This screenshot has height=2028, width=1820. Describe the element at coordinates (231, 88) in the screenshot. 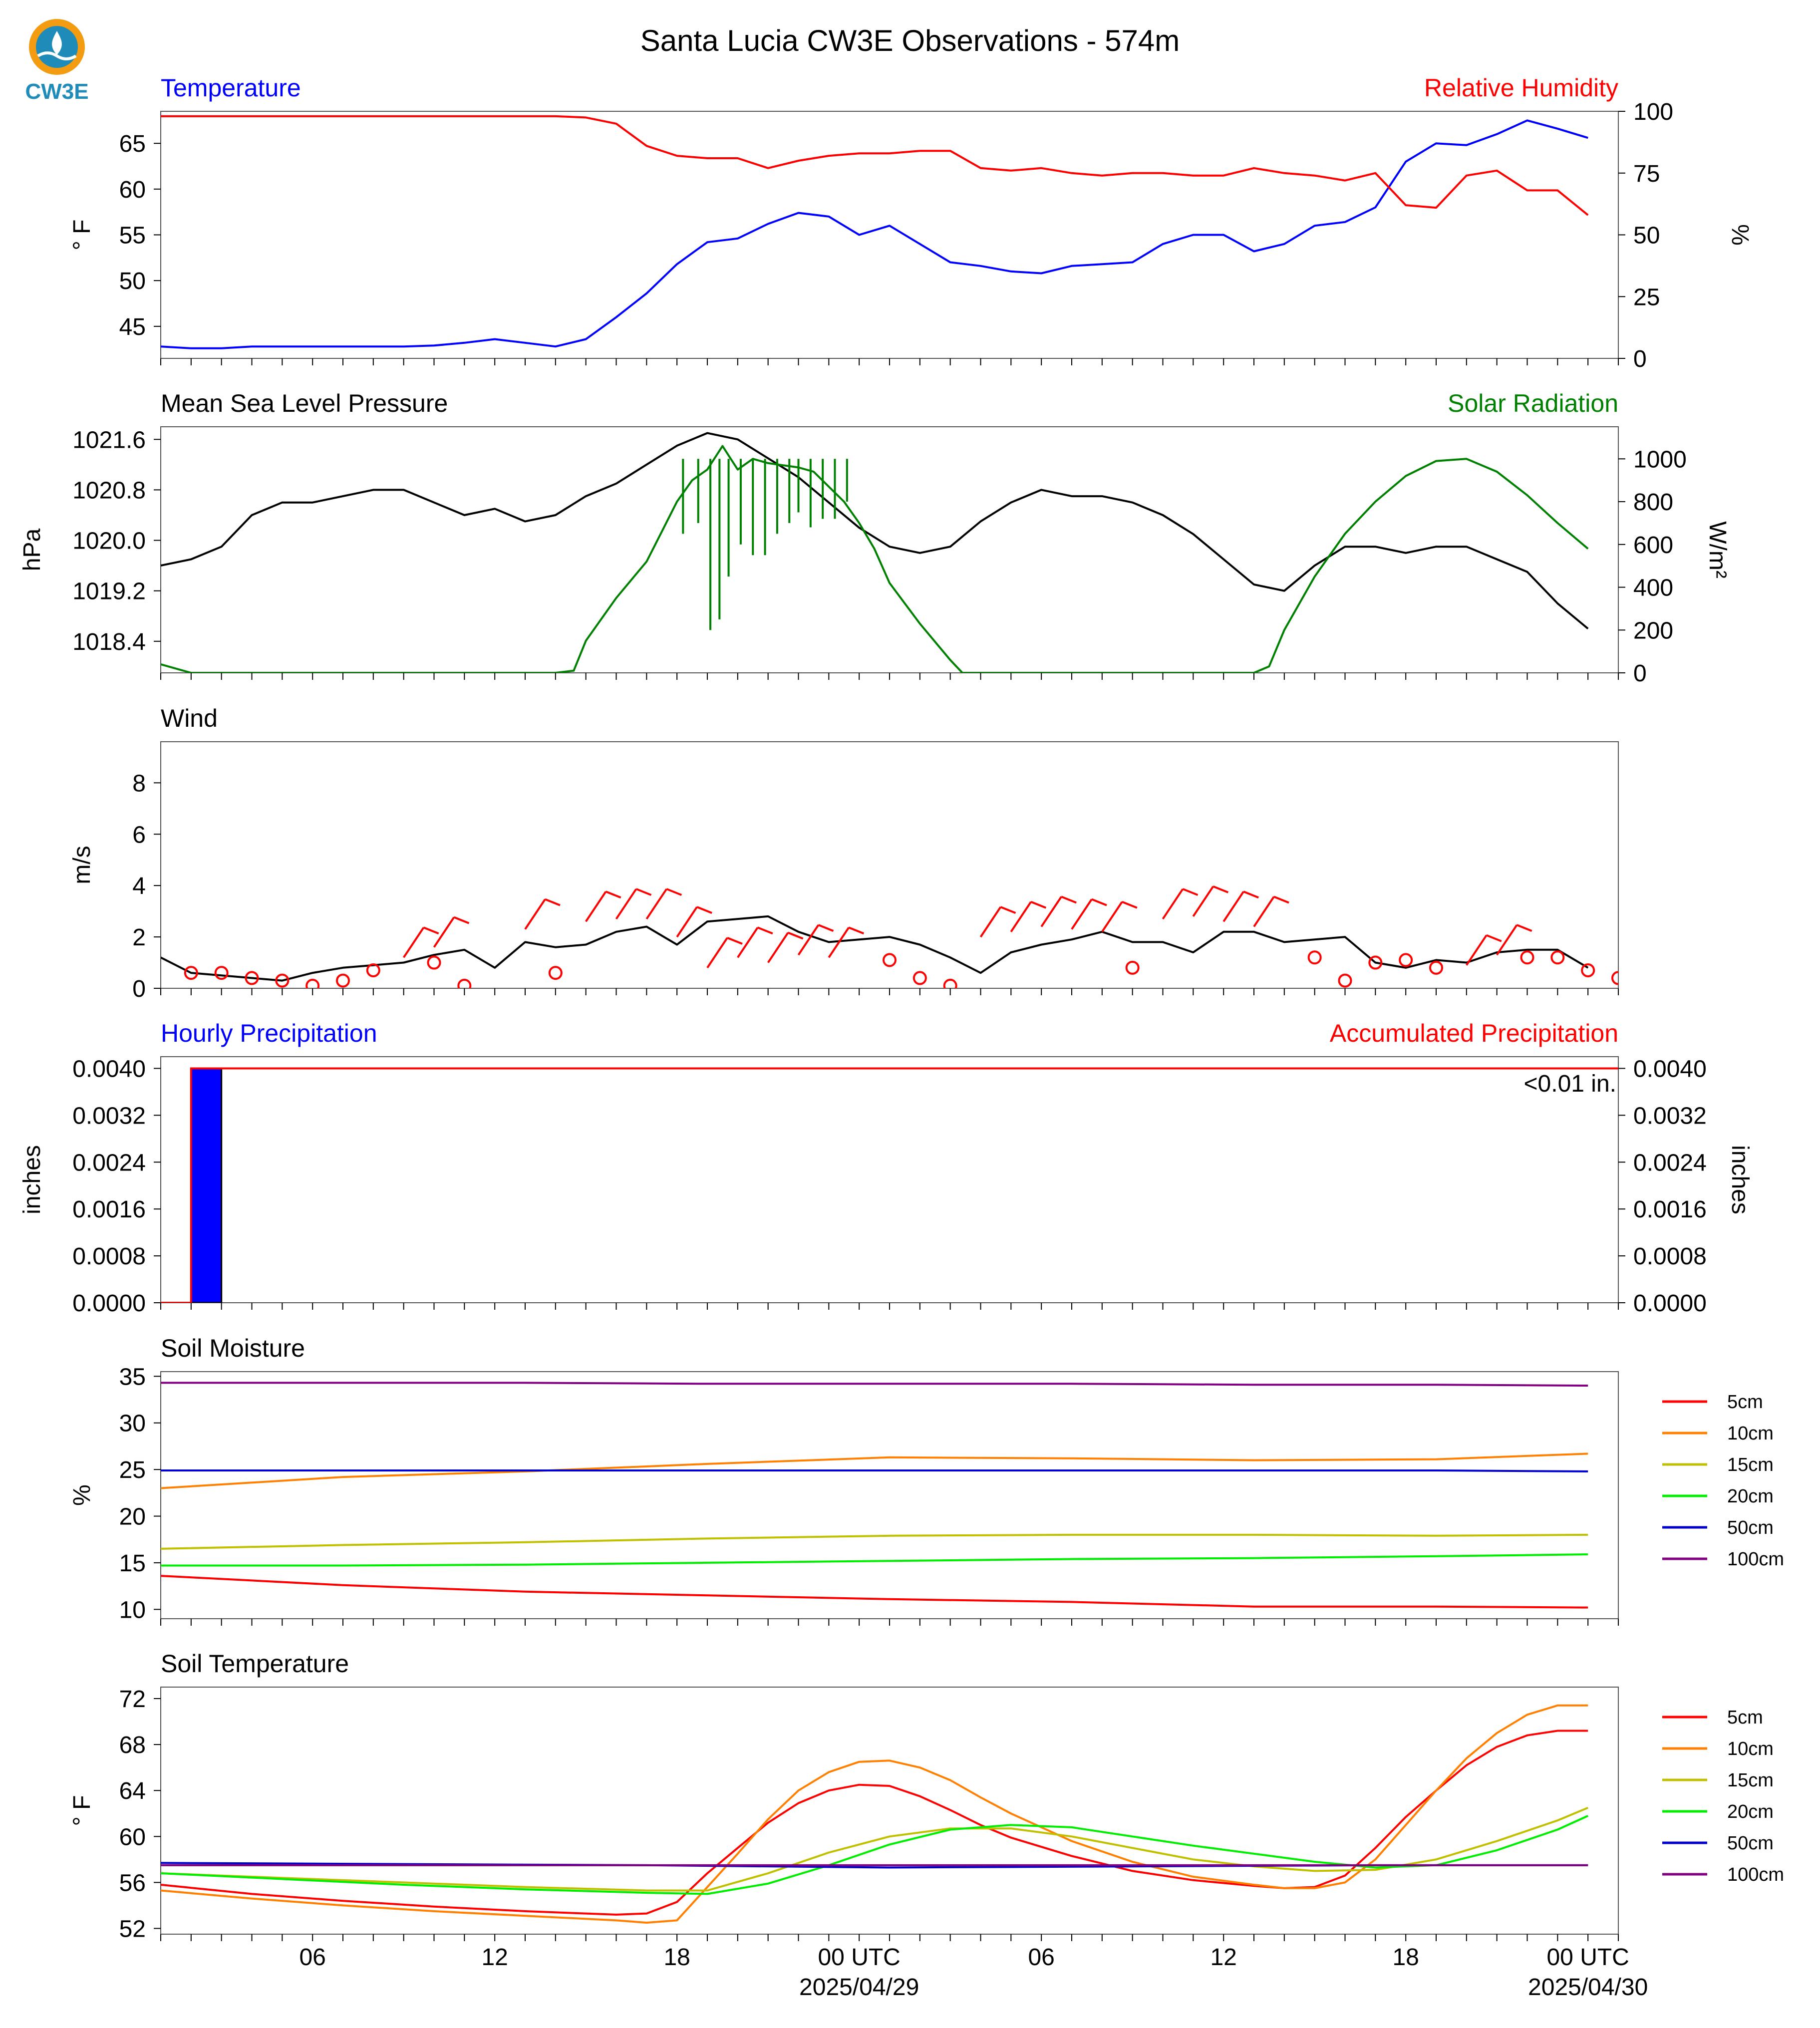

I see `panel-title-left: Temperature` at that location.